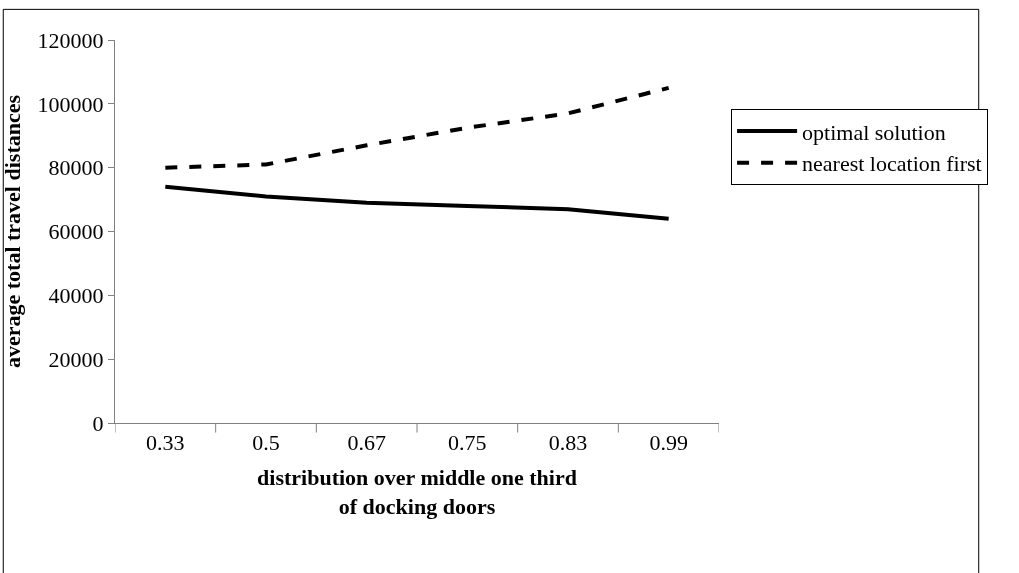 The height and width of the screenshot is (573, 1019). I want to click on x-tick-label: 0.67, so click(366, 443).